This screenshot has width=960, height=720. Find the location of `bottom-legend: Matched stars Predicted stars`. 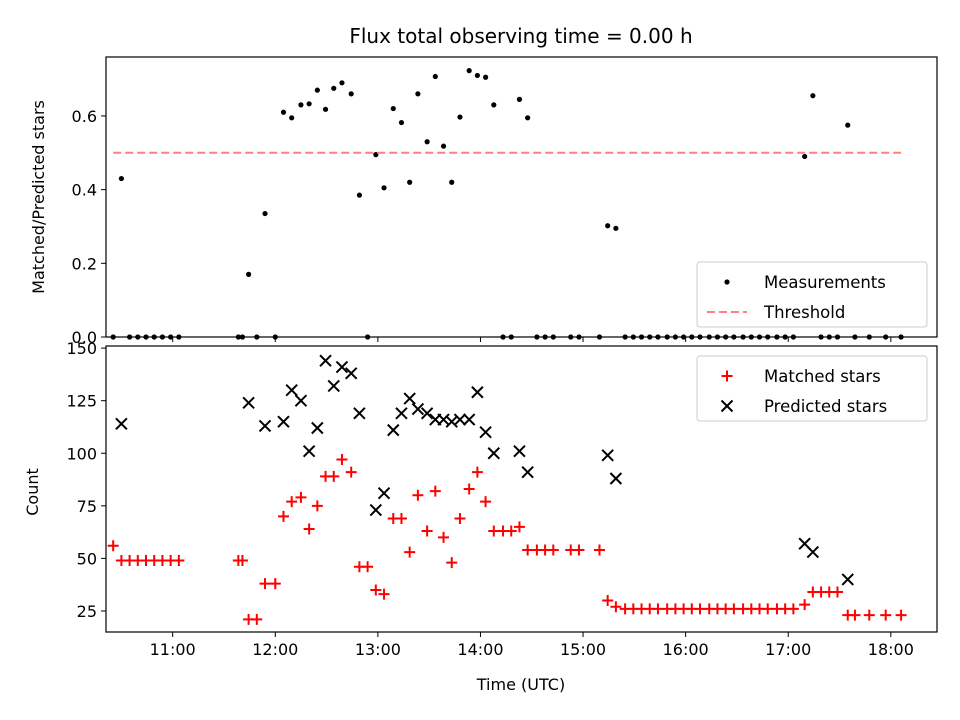

bottom-legend: Matched stars Predicted stars is located at coordinates (812, 388).